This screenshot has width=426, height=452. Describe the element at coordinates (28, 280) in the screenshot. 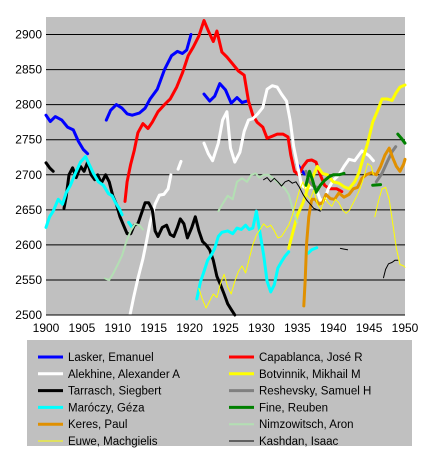

I see `y-tick-label: 2550` at that location.